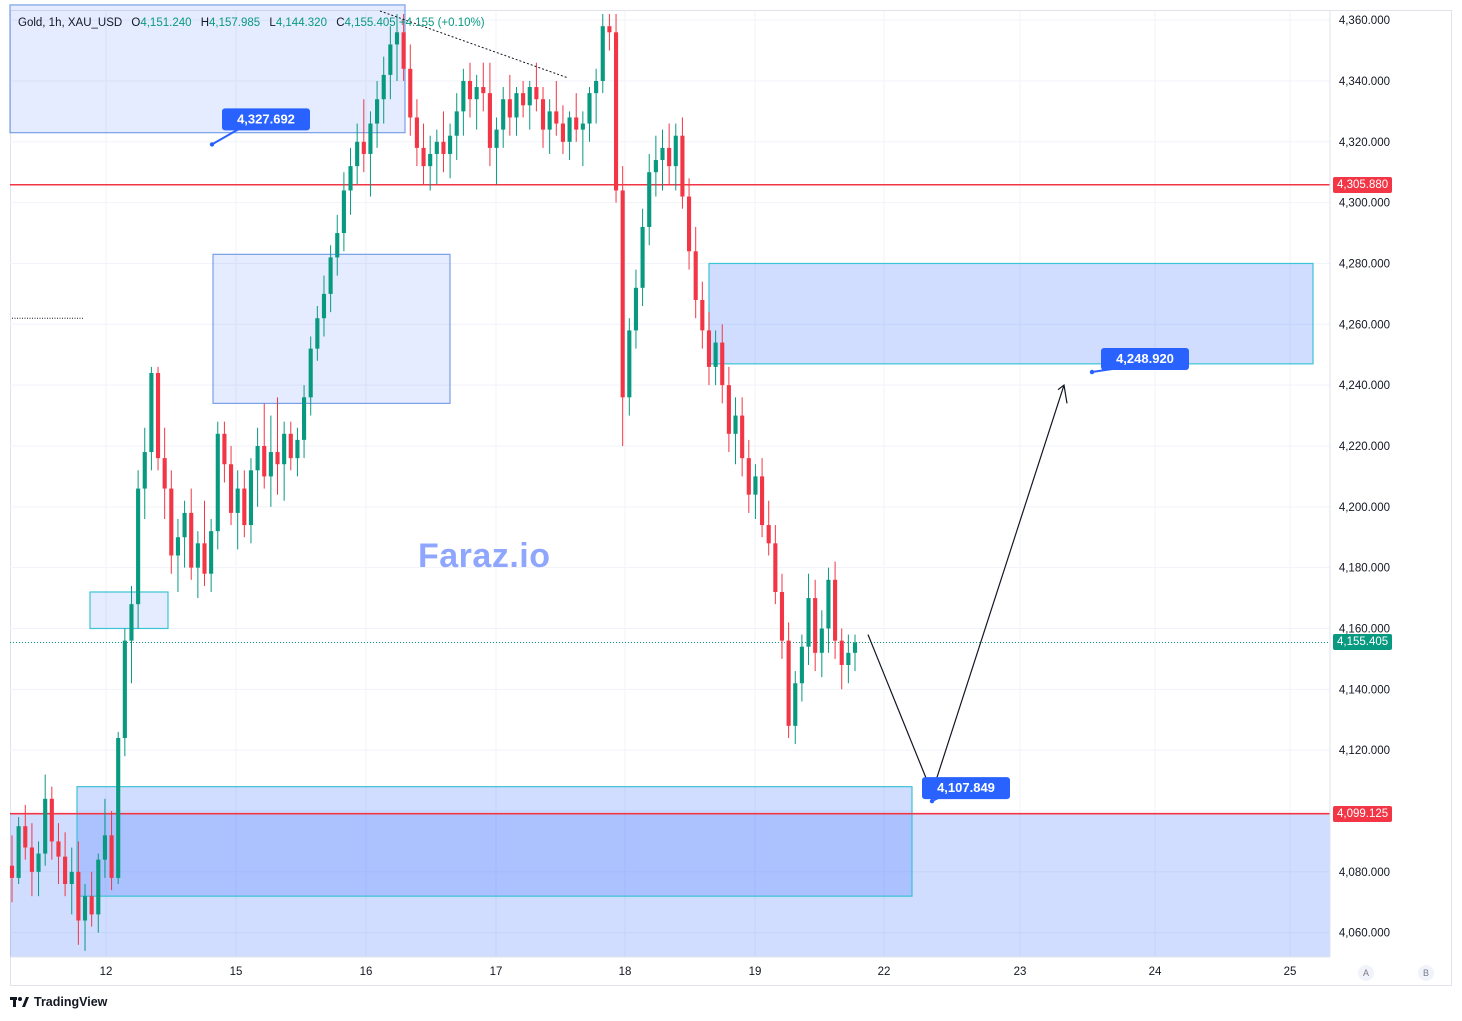 This screenshot has height=1021, width=1462. I want to click on y-tick-label: 4,300.000, so click(1364, 204).